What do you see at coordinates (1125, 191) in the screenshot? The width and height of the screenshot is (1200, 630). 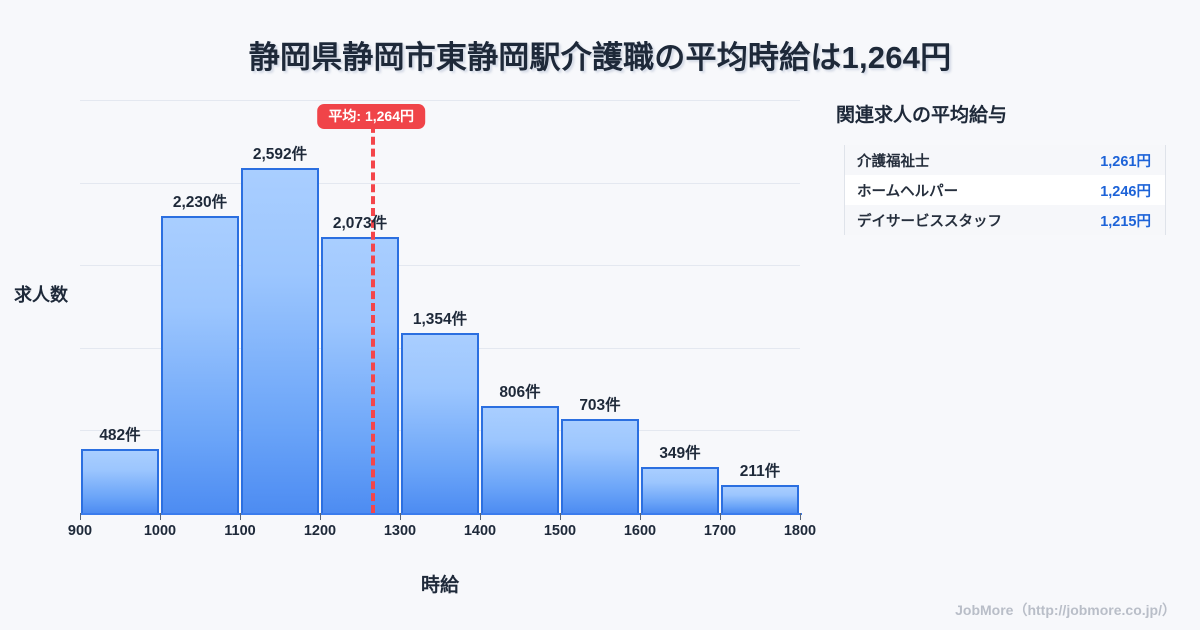 I see `job-wage-value: 1,246円` at bounding box center [1125, 191].